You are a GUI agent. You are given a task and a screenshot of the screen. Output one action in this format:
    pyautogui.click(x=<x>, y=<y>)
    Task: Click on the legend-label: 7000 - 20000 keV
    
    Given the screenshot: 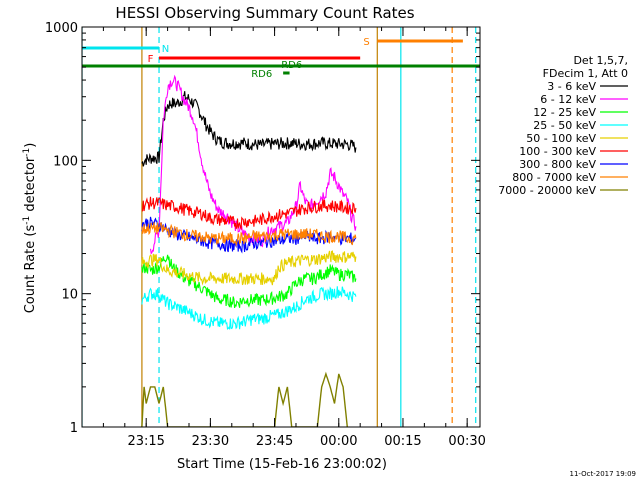 What is the action you would take?
    pyautogui.click(x=547, y=190)
    